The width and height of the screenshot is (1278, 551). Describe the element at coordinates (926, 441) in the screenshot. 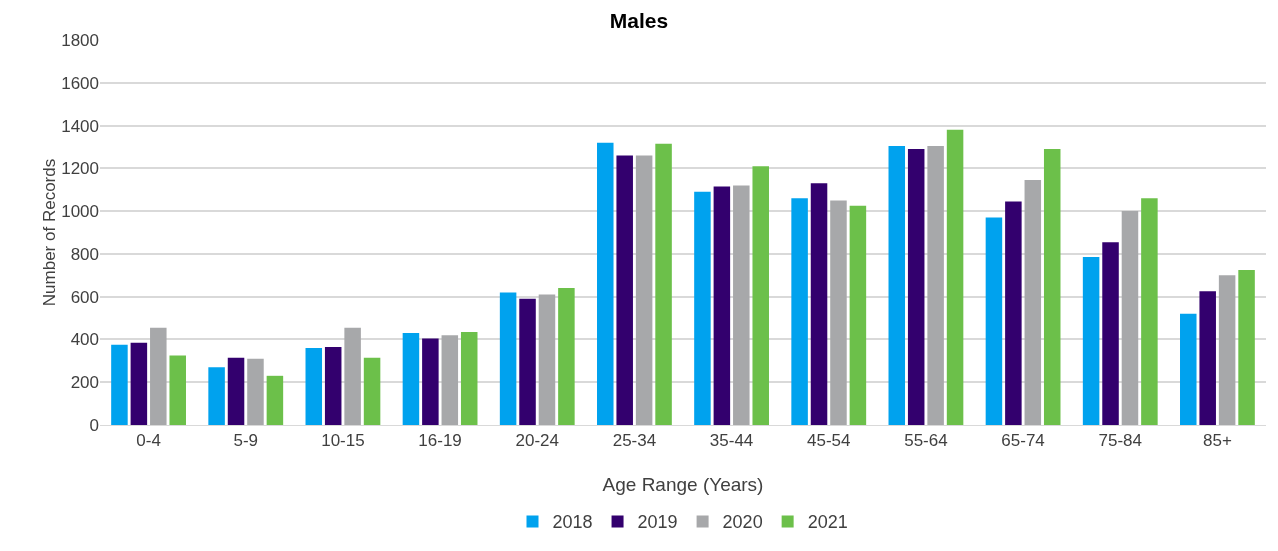

I see `x-tick-label: 55-64` at that location.